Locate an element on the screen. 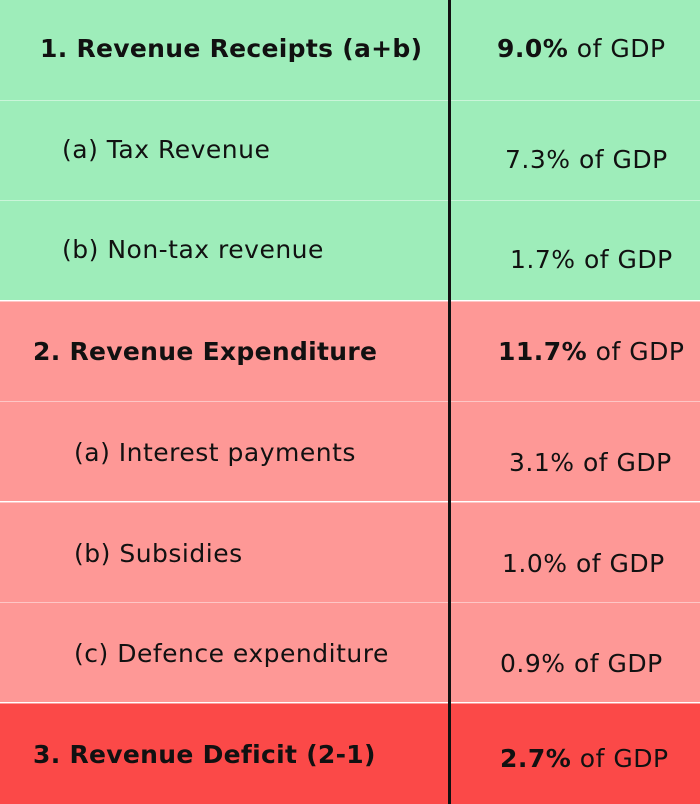 The width and height of the screenshot is (700, 804). row-value: 7.3% of GDP is located at coordinates (586, 159).